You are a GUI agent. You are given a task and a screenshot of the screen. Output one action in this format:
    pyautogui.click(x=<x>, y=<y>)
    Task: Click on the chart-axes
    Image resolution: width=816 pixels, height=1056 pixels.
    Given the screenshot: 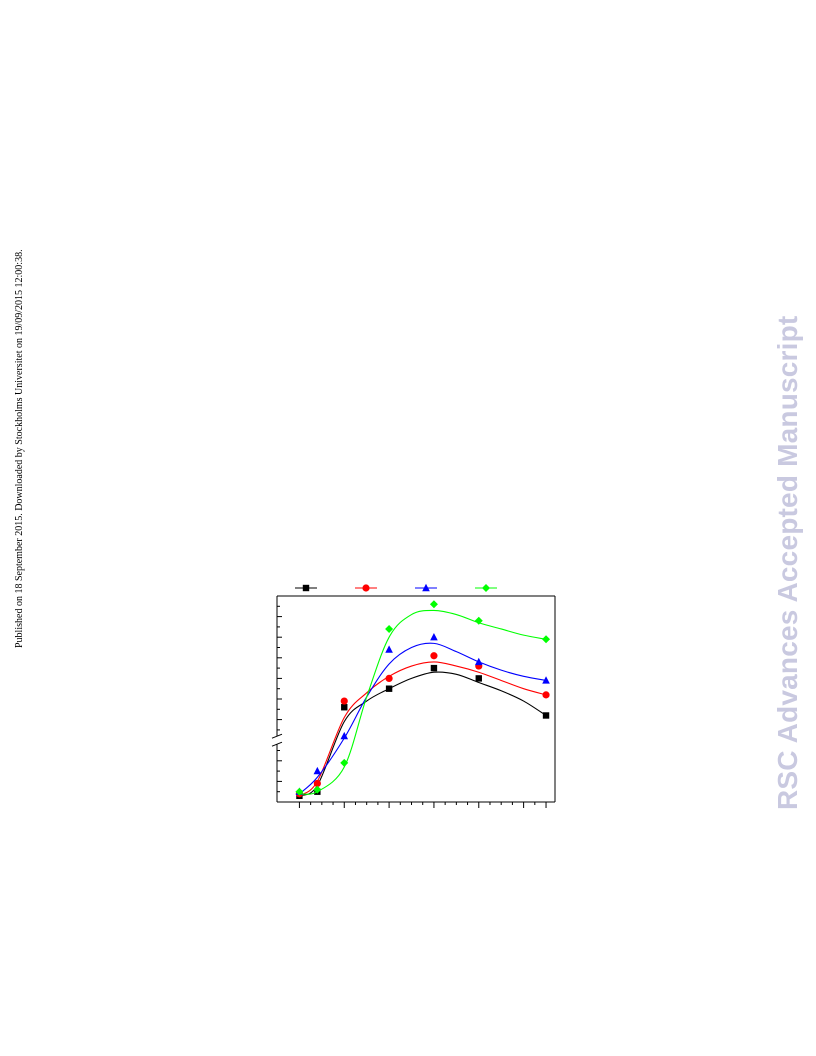 What is the action you would take?
    pyautogui.click(x=413, y=701)
    